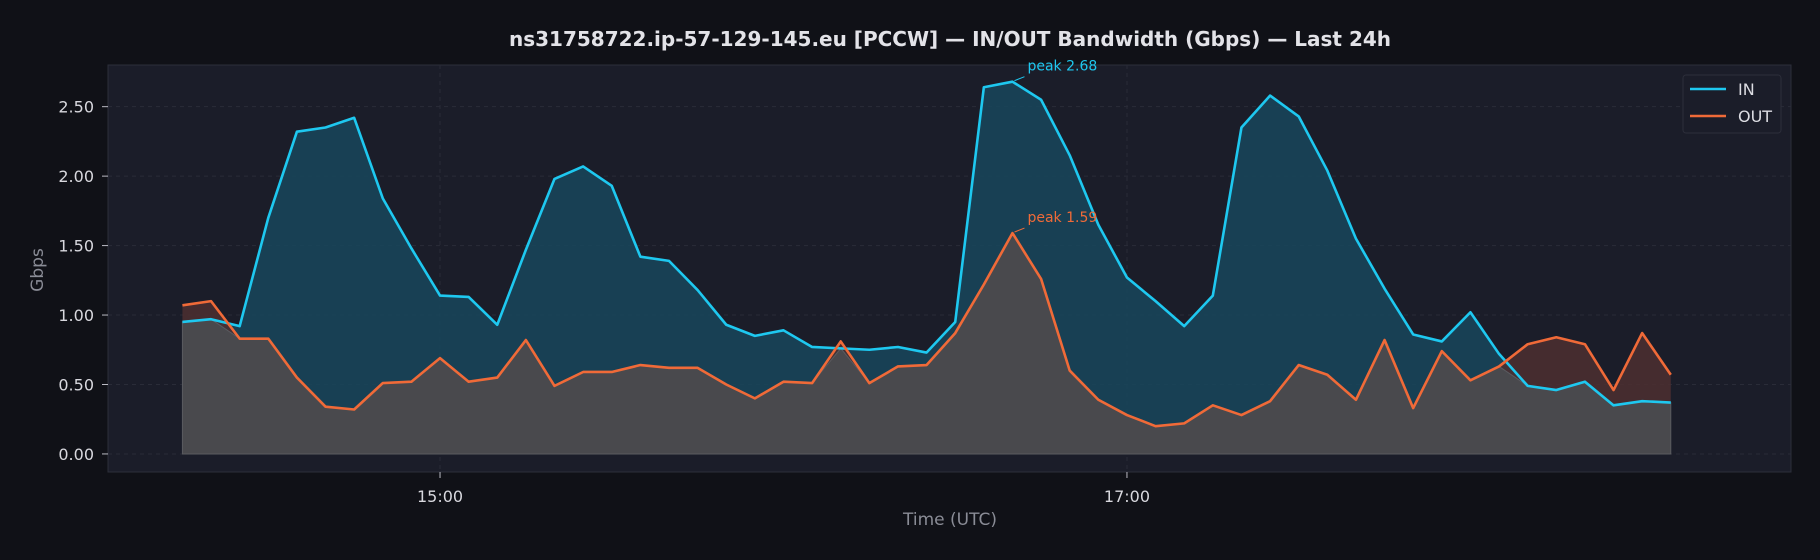 This screenshot has height=560, width=1820. I want to click on x-axis-label: Time (UTC), so click(949, 520).